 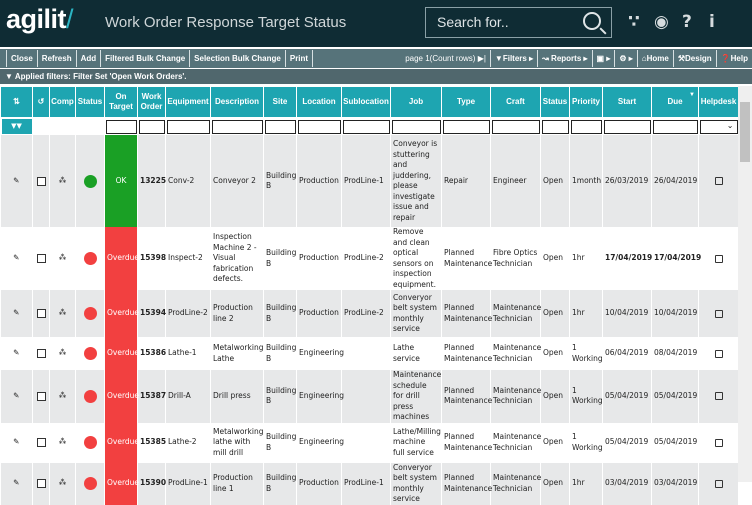 I want to click on filter-input-description, so click(x=237, y=126).